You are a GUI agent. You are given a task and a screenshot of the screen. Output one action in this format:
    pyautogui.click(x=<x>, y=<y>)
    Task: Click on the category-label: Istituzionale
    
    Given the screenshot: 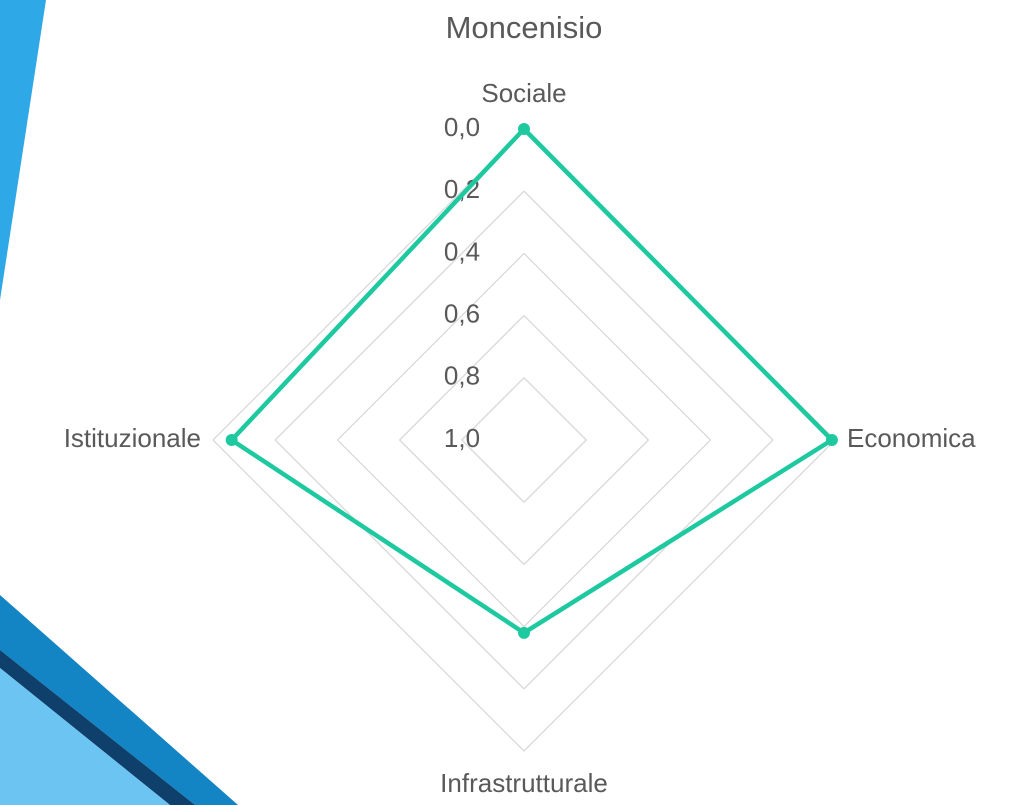 What is the action you would take?
    pyautogui.click(x=132, y=438)
    